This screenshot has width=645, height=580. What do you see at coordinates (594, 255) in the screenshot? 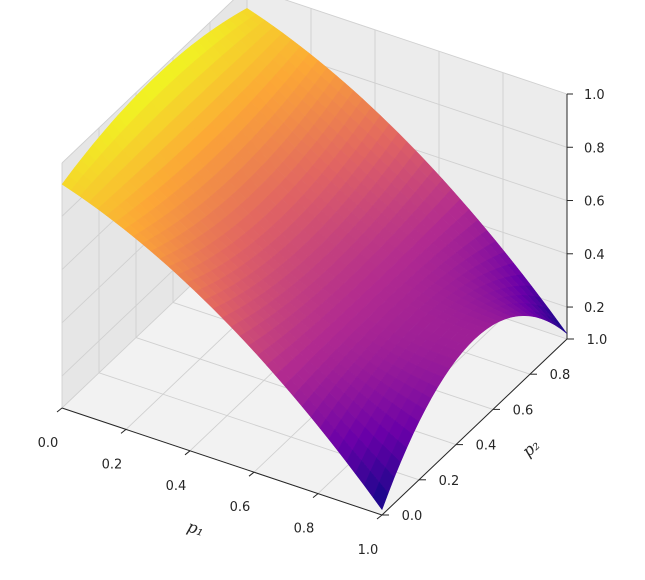
I see `z-tick-label: 0.4` at bounding box center [594, 255].